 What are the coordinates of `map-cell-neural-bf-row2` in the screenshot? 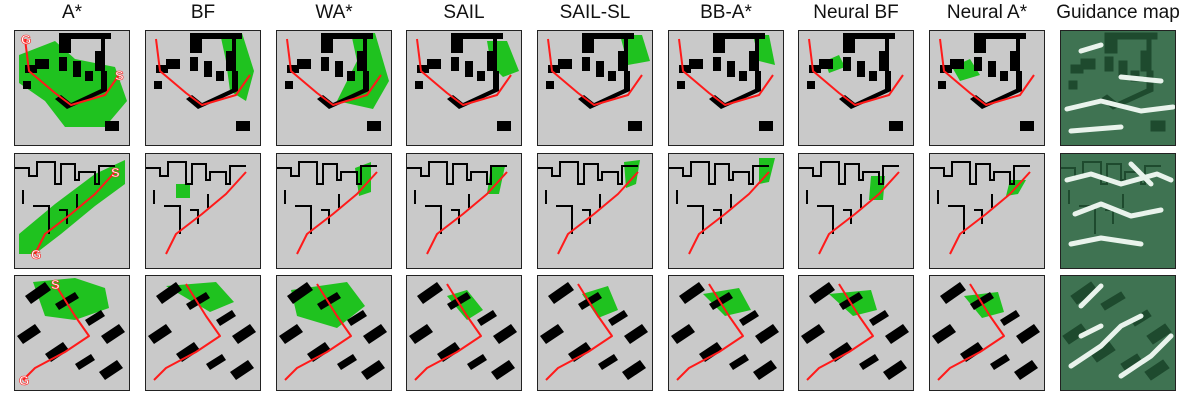 It's located at (856, 211).